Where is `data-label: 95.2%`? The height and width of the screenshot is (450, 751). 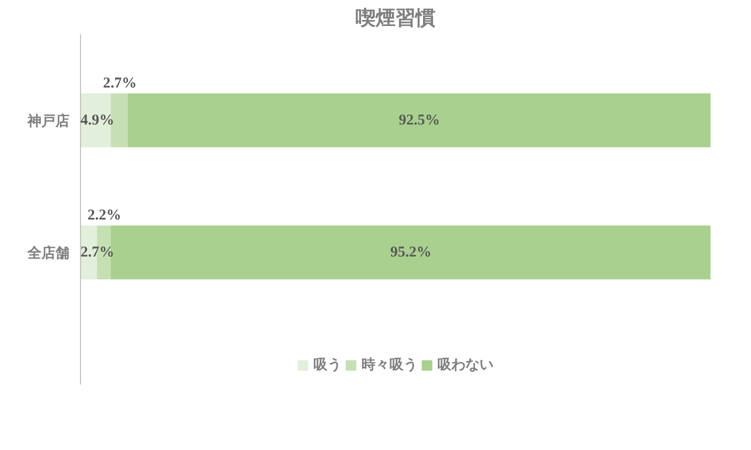 data-label: 95.2% is located at coordinates (411, 252).